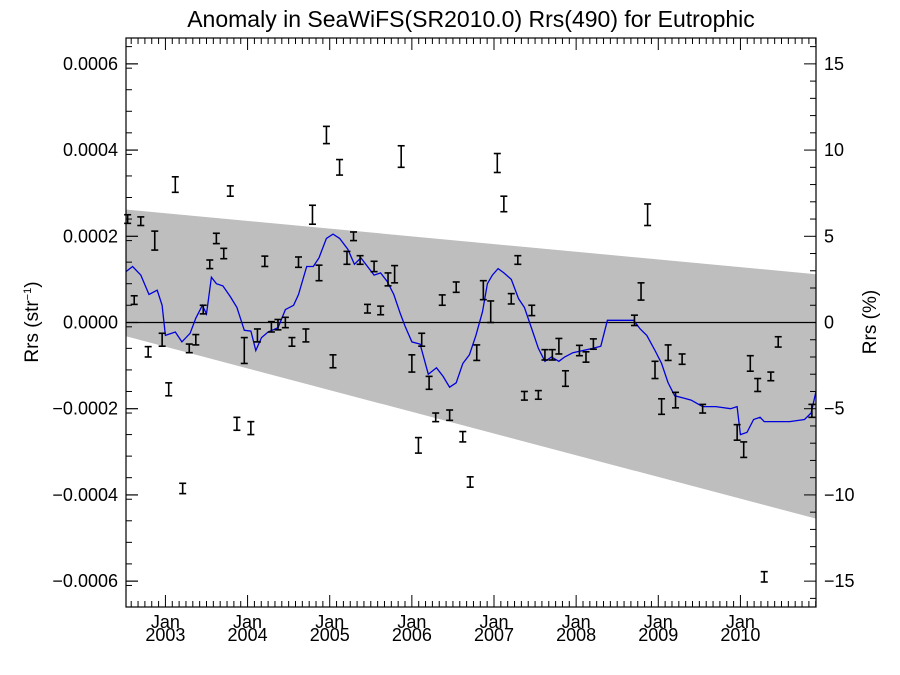 This screenshot has height=675, width=900. I want to click on x-tick-label-year: 2003, so click(165, 635).